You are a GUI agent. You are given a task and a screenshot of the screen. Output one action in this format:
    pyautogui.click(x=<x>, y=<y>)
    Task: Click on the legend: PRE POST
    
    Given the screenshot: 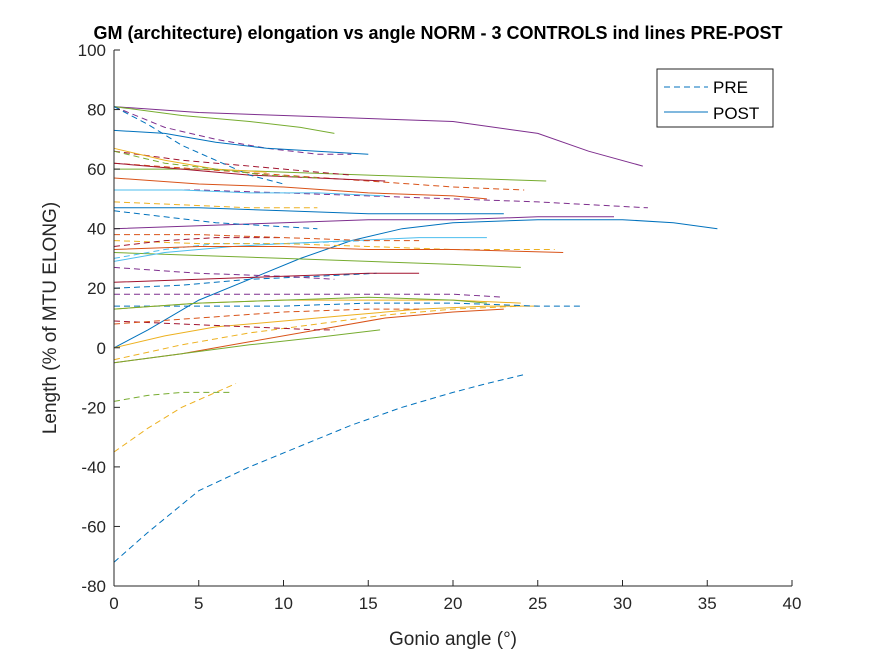 What is the action you would take?
    pyautogui.click(x=715, y=98)
    